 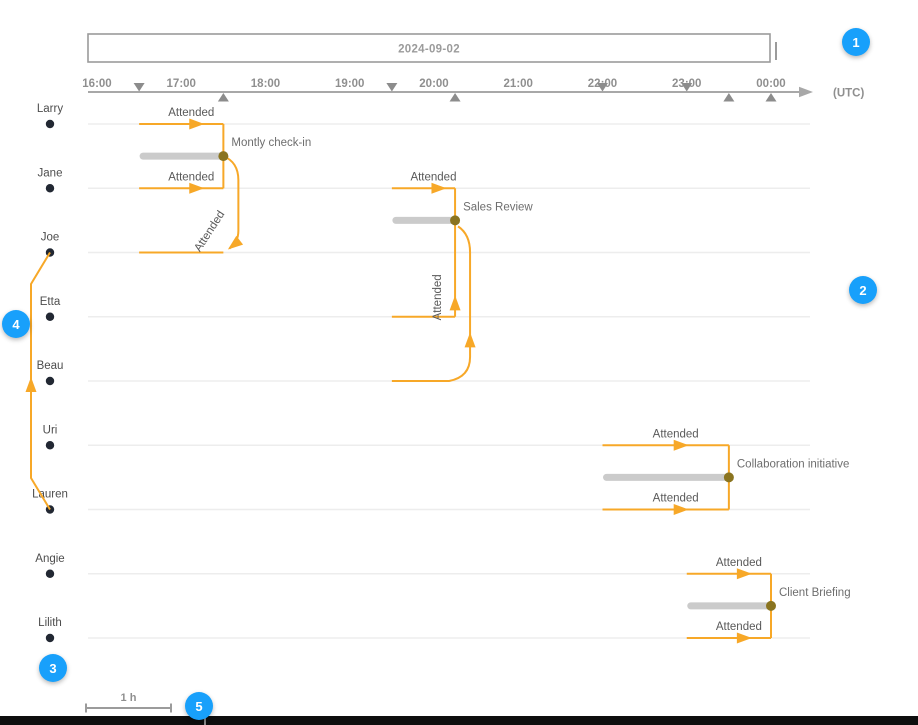 I want to click on event-2-end-dot, so click(x=728, y=477).